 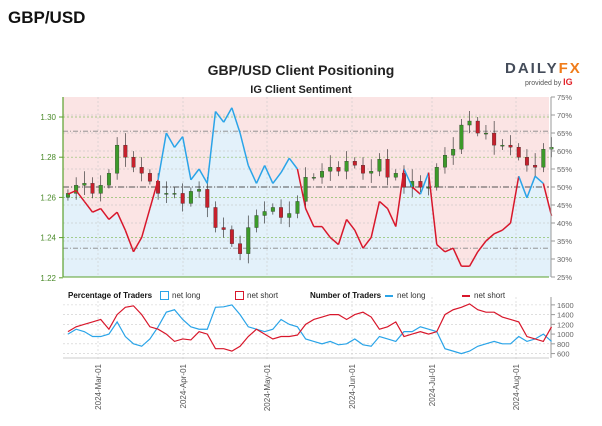 I want to click on price-tick-label: 1.30, so click(x=48, y=117).